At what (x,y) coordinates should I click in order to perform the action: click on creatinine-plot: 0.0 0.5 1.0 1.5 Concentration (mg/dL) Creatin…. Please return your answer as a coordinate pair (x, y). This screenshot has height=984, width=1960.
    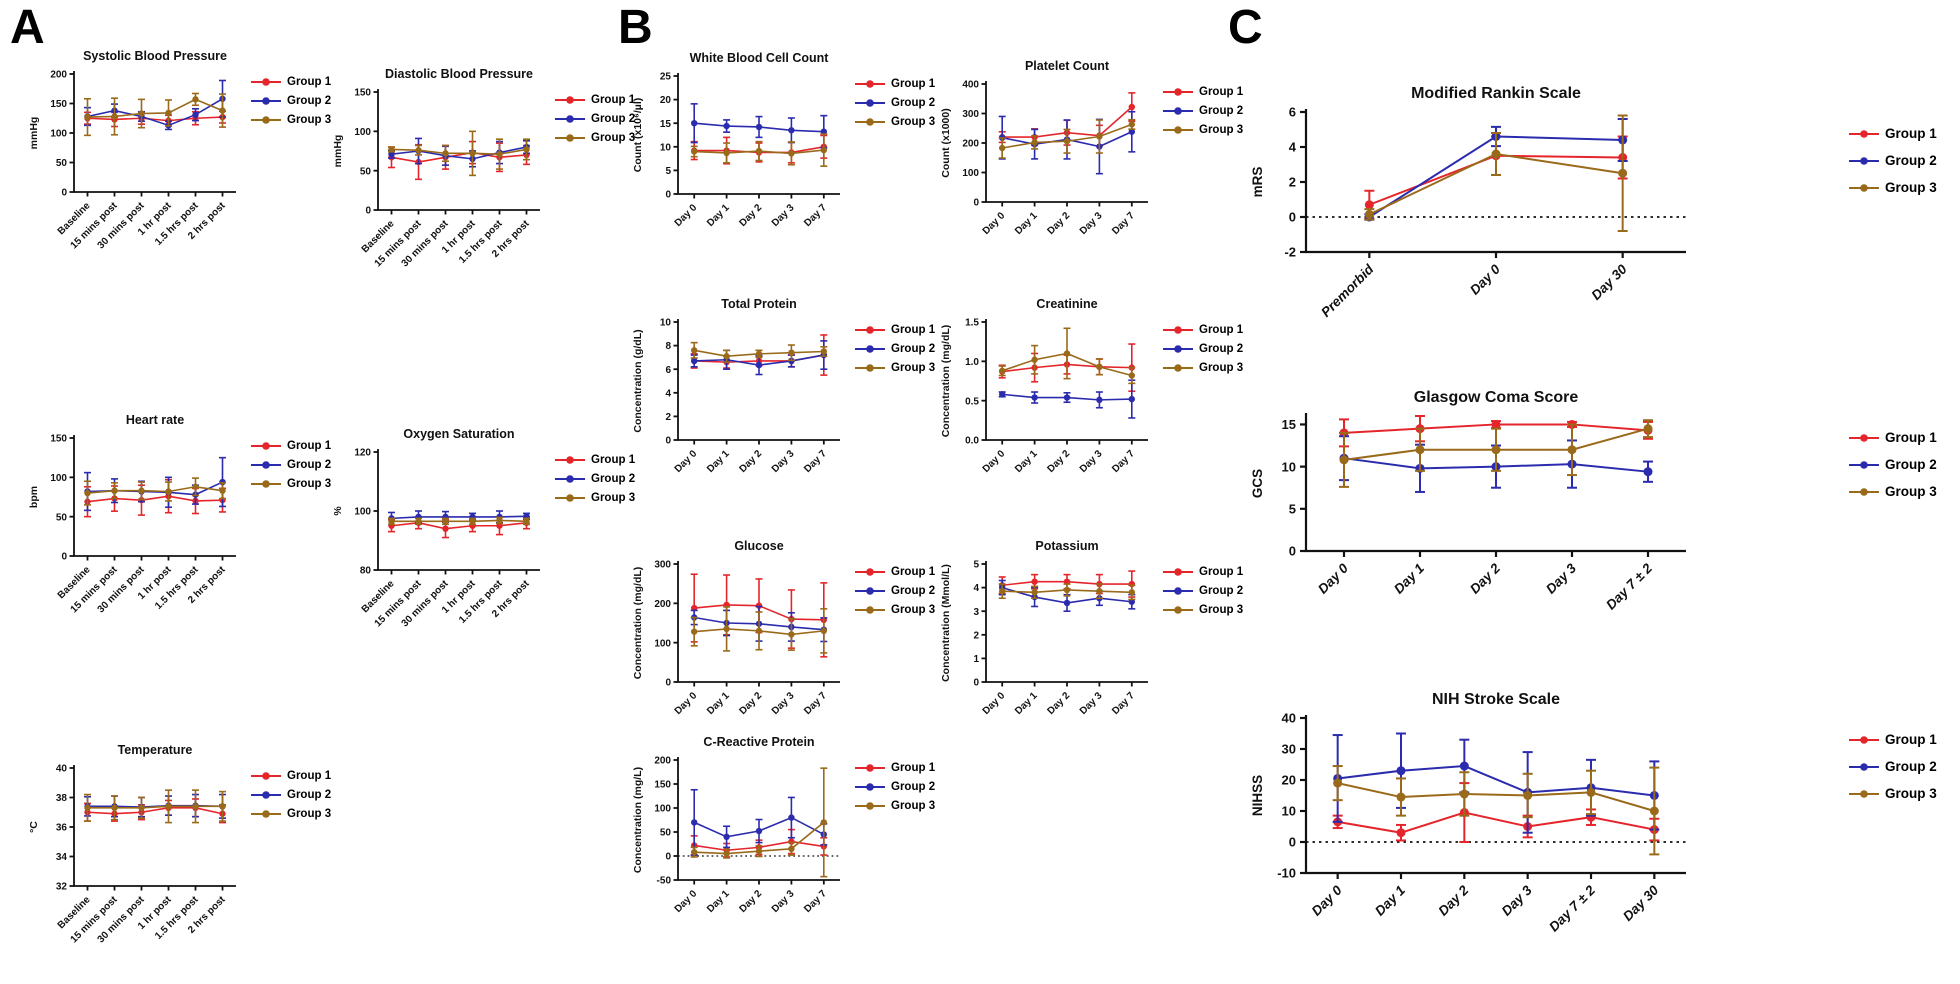
    Looking at the image, I should click on (1044, 386).